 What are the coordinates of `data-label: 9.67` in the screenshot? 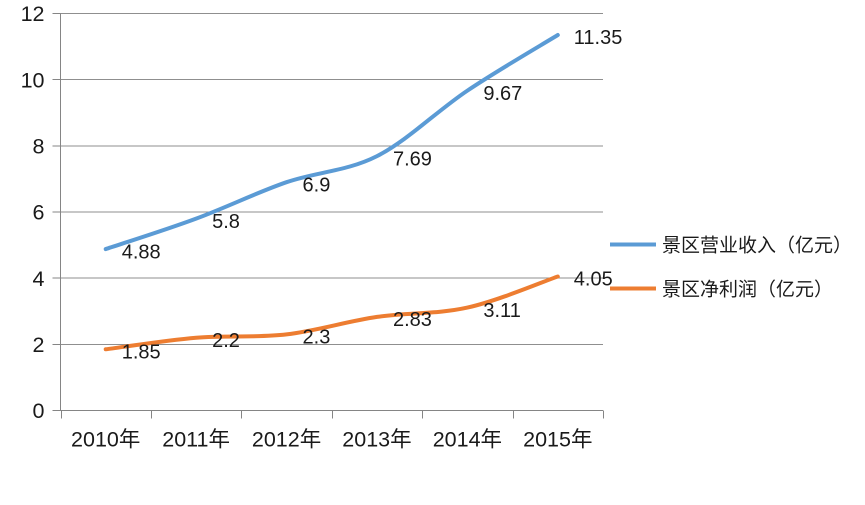 It's located at (502, 94).